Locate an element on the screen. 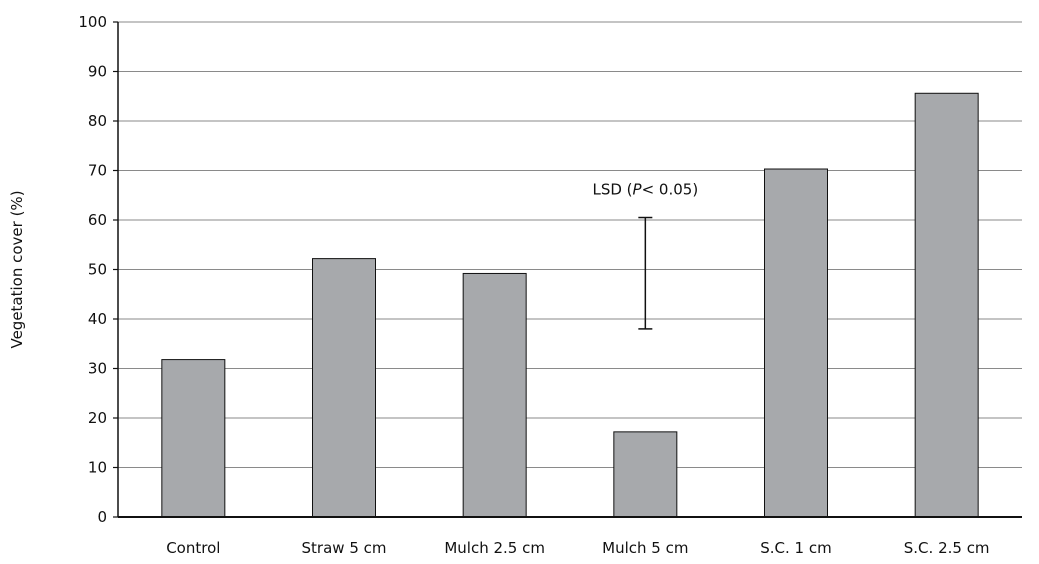 This screenshot has width=1039, height=564. x-tick-label: S.C. 1 cm is located at coordinates (795, 548).